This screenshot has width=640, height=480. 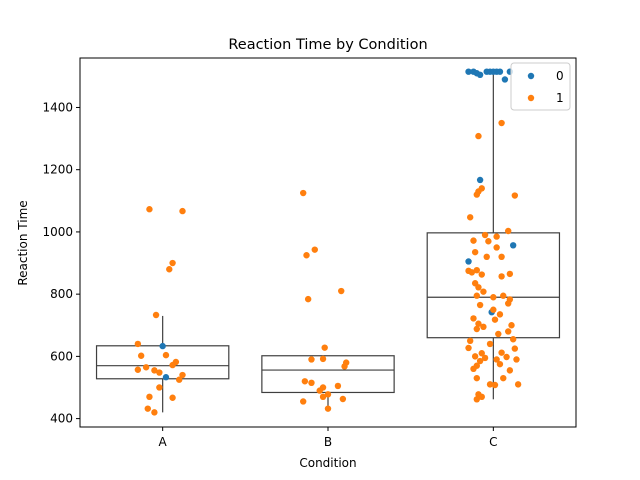 What do you see at coordinates (61, 419) in the screenshot?
I see `y-tick-label: 400` at bounding box center [61, 419].